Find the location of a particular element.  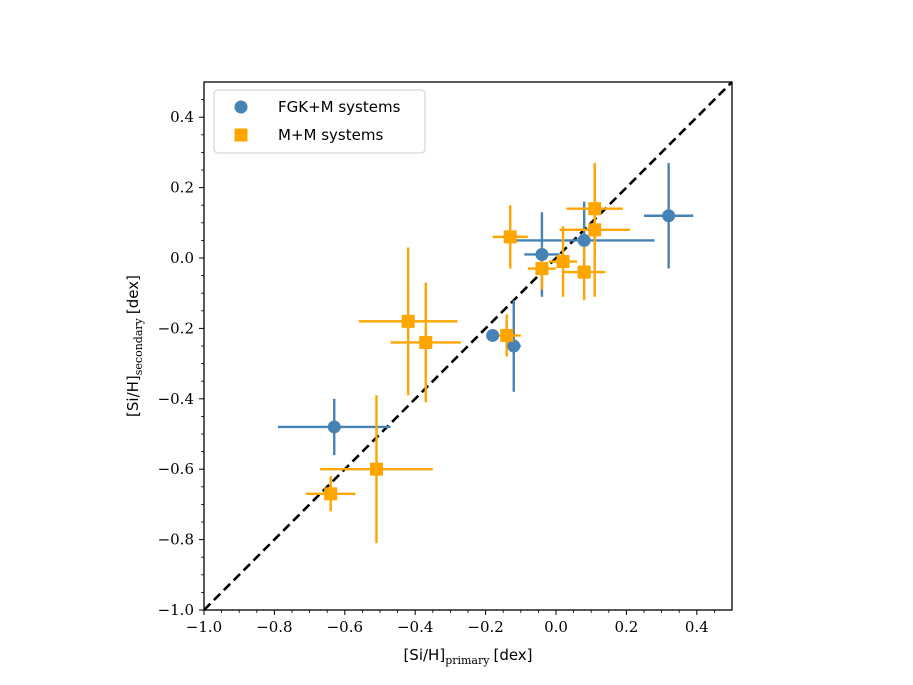

y-tick-label: −0.2 is located at coordinates (176, 328).